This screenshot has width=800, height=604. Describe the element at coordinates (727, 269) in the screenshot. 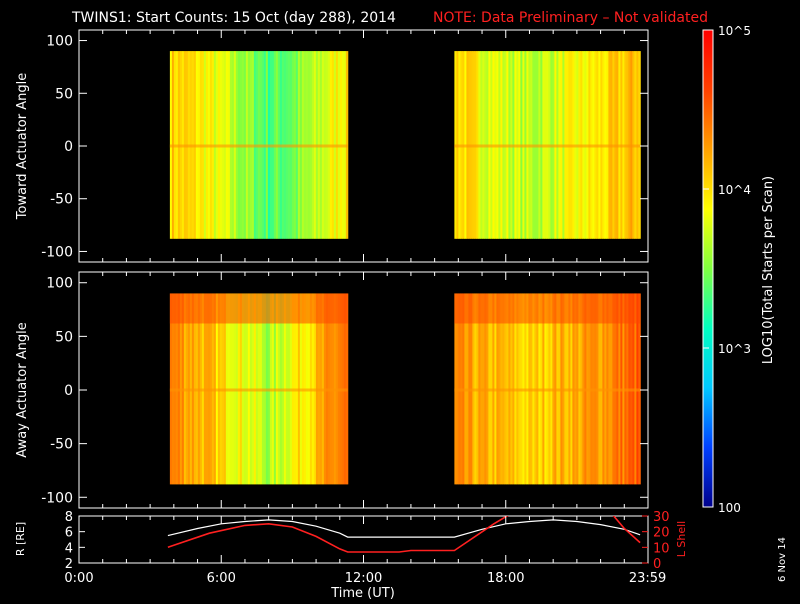

I see `colorbar-ticks: 100 10^3 10^4 10^5` at that location.